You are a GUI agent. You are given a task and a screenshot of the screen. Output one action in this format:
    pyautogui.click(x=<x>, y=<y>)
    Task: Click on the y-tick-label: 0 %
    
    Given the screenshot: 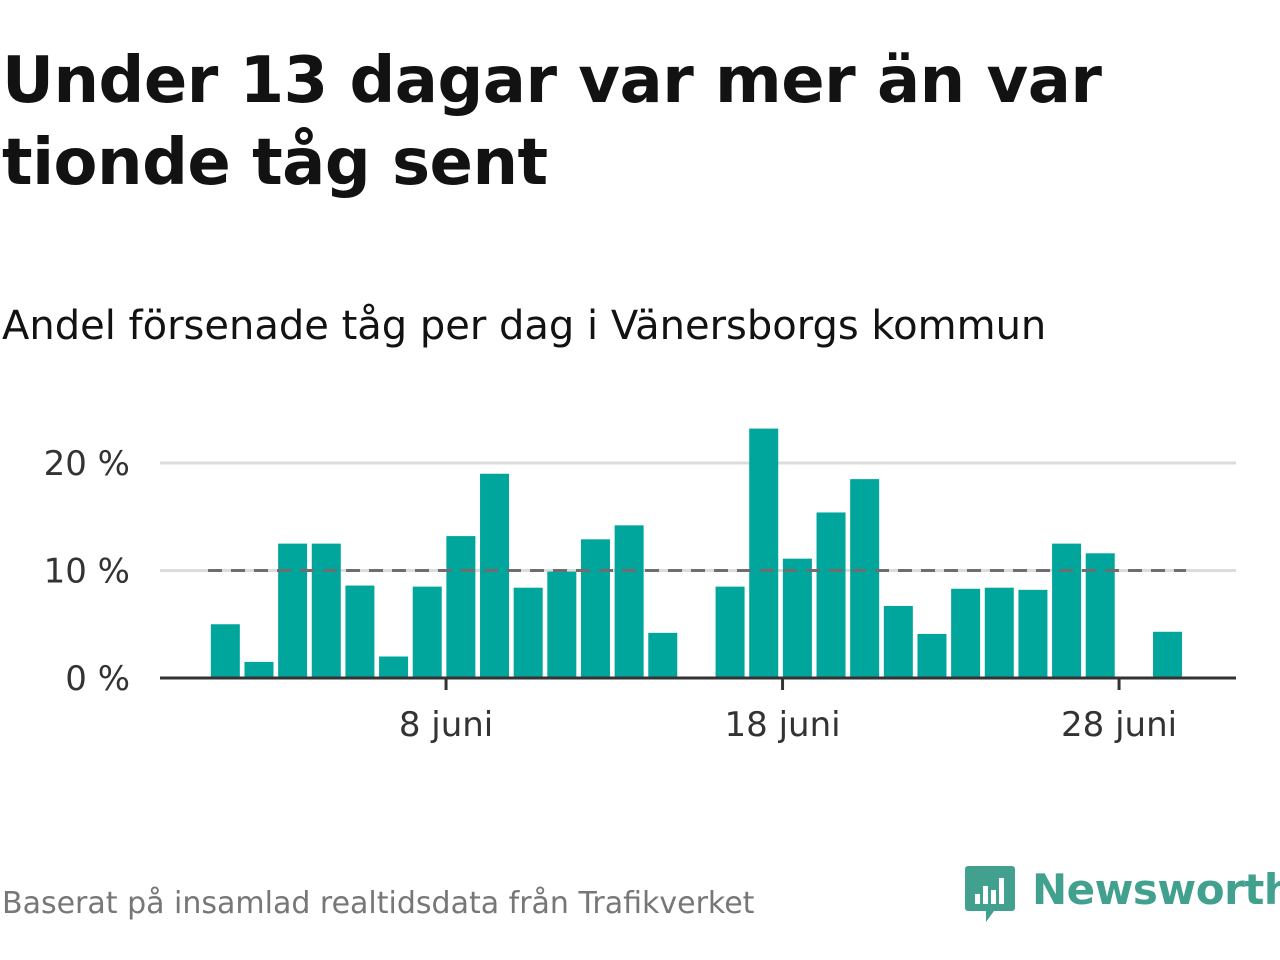 What is the action you would take?
    pyautogui.click(x=97, y=679)
    